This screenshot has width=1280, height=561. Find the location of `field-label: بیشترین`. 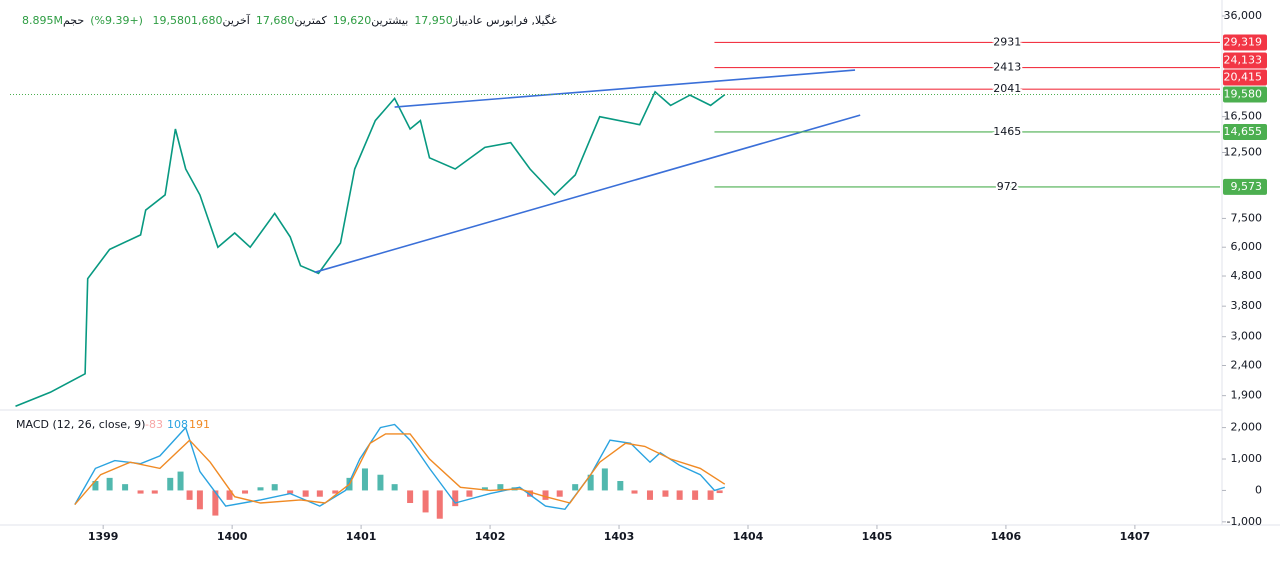

field-label: بیشترین is located at coordinates (390, 20).